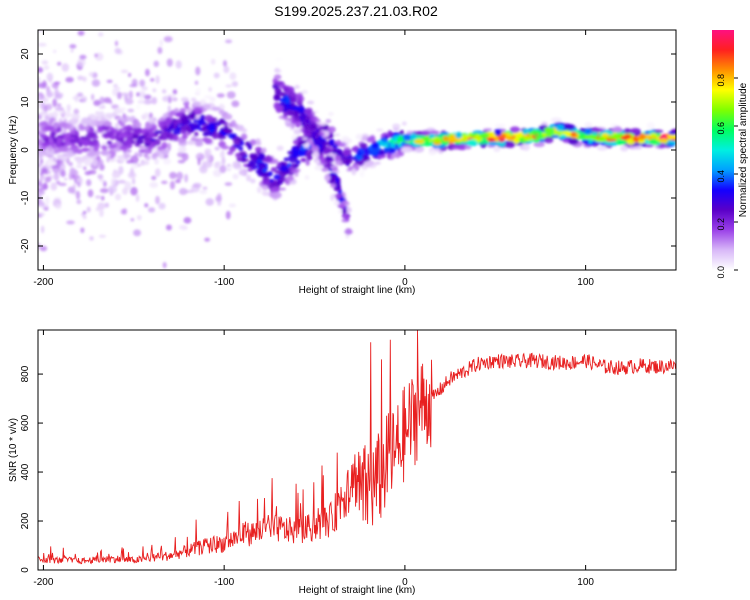 Image resolution: width=750 pixels, height=600 pixels. What do you see at coordinates (25, 570) in the screenshot?
I see `y-tick-label: 0` at bounding box center [25, 570].